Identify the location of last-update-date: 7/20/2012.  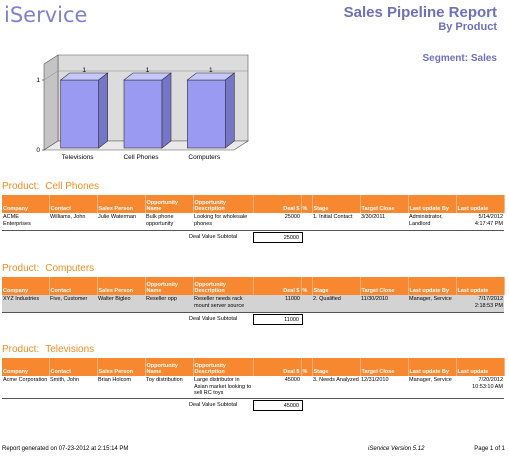
(490, 380).